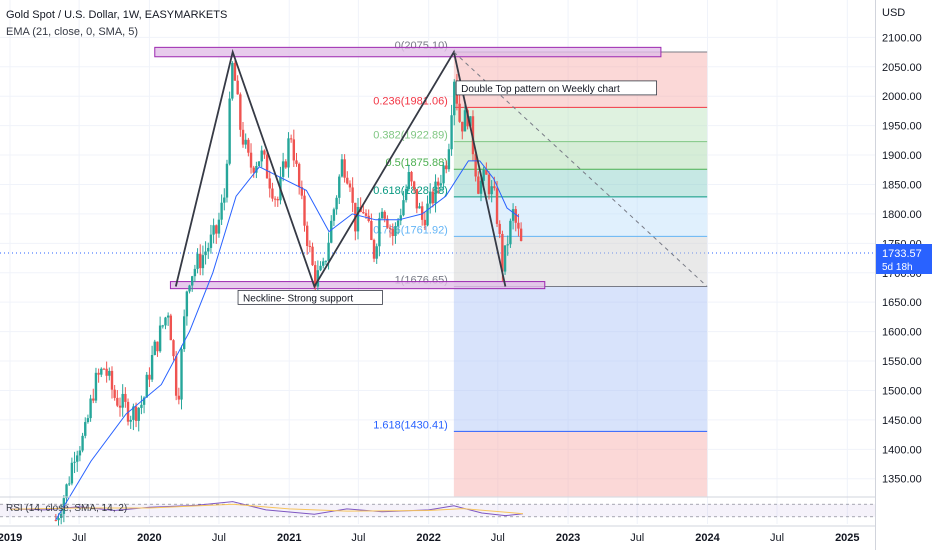 This screenshot has width=932, height=550. What do you see at coordinates (298, 298) in the screenshot?
I see `neckline-label: Neckline- Strong support` at bounding box center [298, 298].